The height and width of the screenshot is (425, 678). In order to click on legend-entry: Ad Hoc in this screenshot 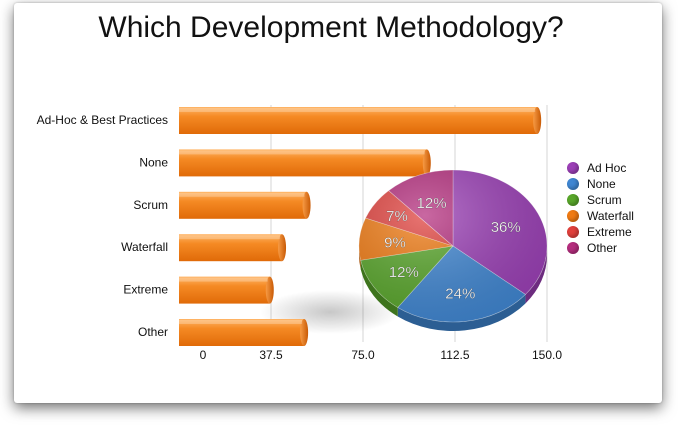, I will do `click(600, 168)`.